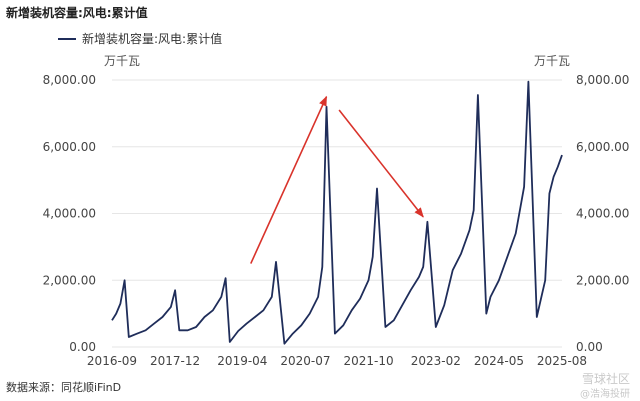 The width and height of the screenshot is (640, 401). I want to click on y-tick-label-right: 2,000.00, so click(602, 280).